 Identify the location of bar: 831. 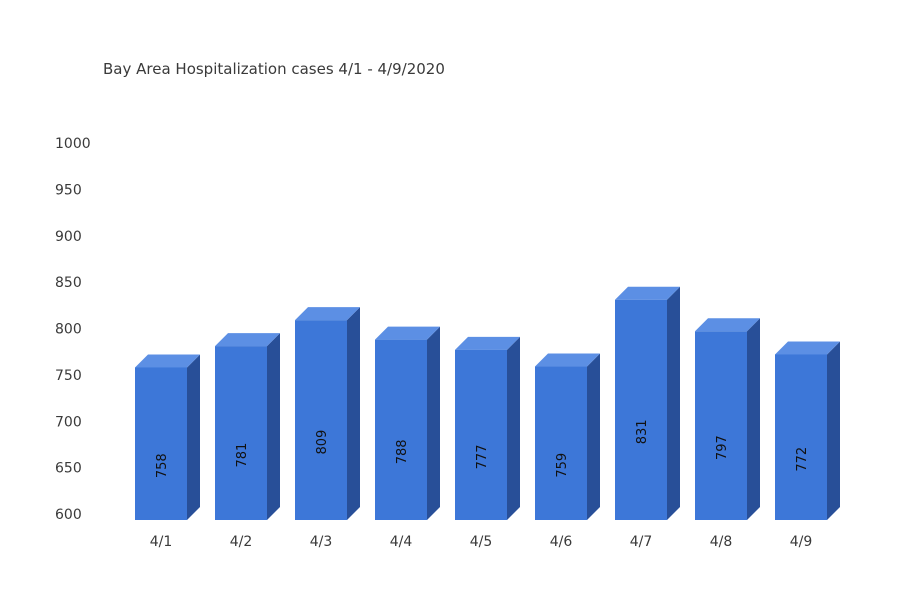
(647, 403).